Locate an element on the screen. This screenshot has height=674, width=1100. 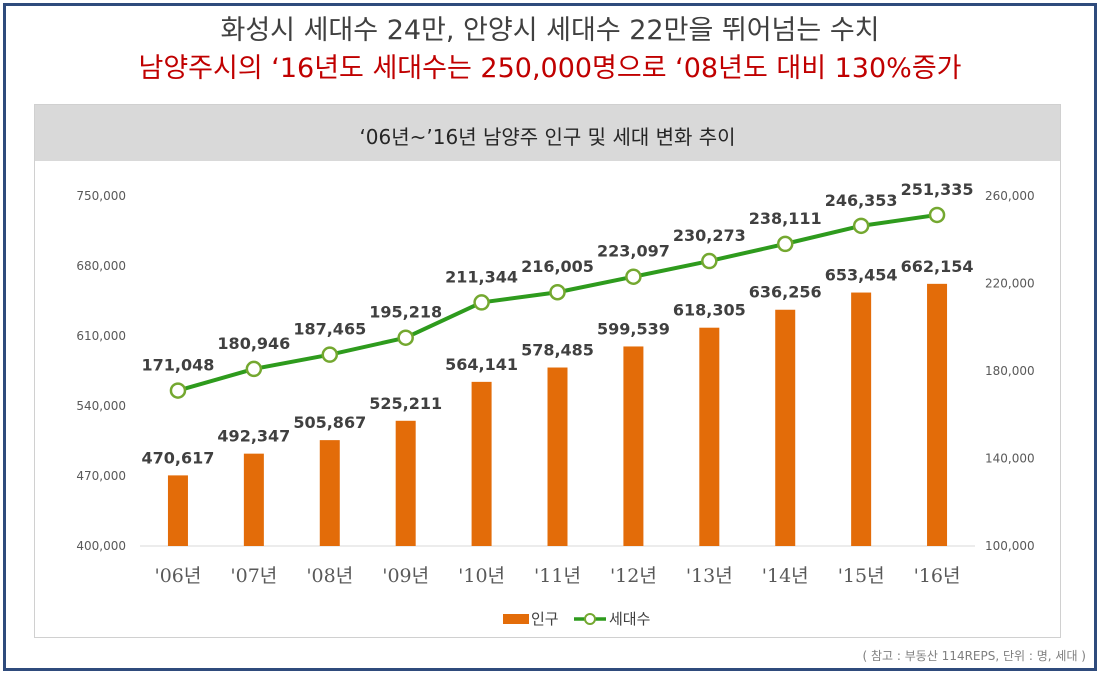
line-data-label: 187,465 is located at coordinates (329, 329).